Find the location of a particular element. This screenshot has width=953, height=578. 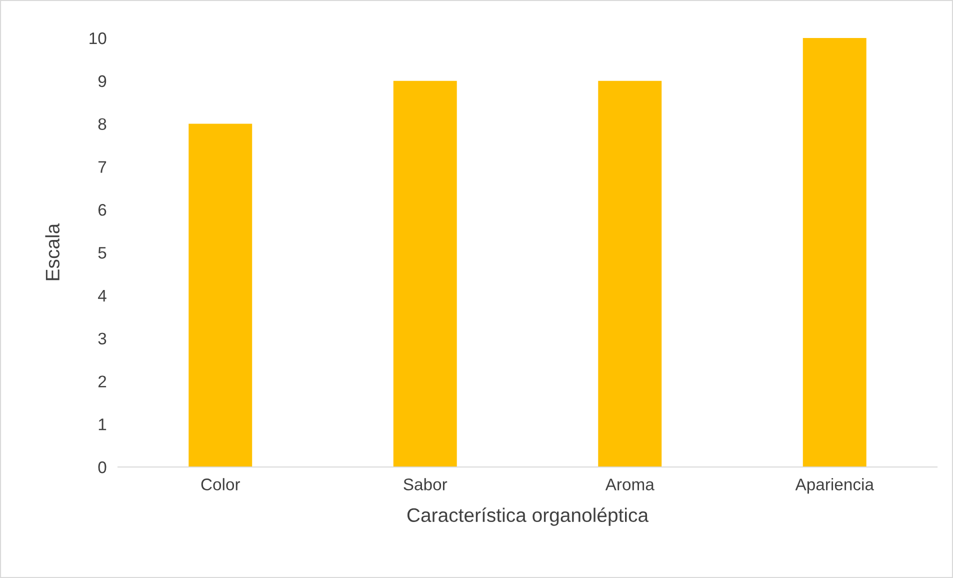

x-axis-title: Característica organoléptica is located at coordinates (528, 517).